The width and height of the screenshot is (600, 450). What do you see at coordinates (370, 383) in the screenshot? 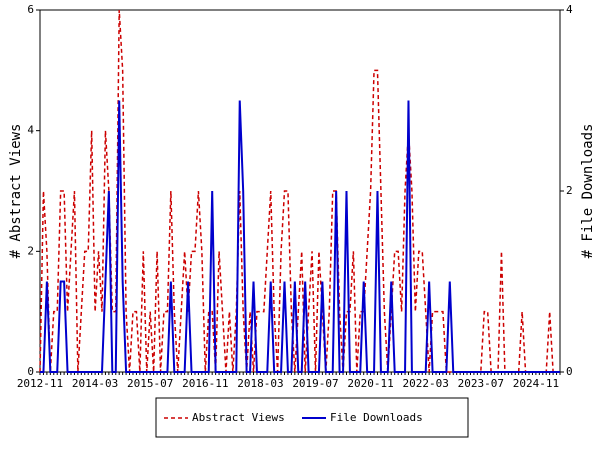
I see `x-tick-label: 2020-11` at bounding box center [370, 383].